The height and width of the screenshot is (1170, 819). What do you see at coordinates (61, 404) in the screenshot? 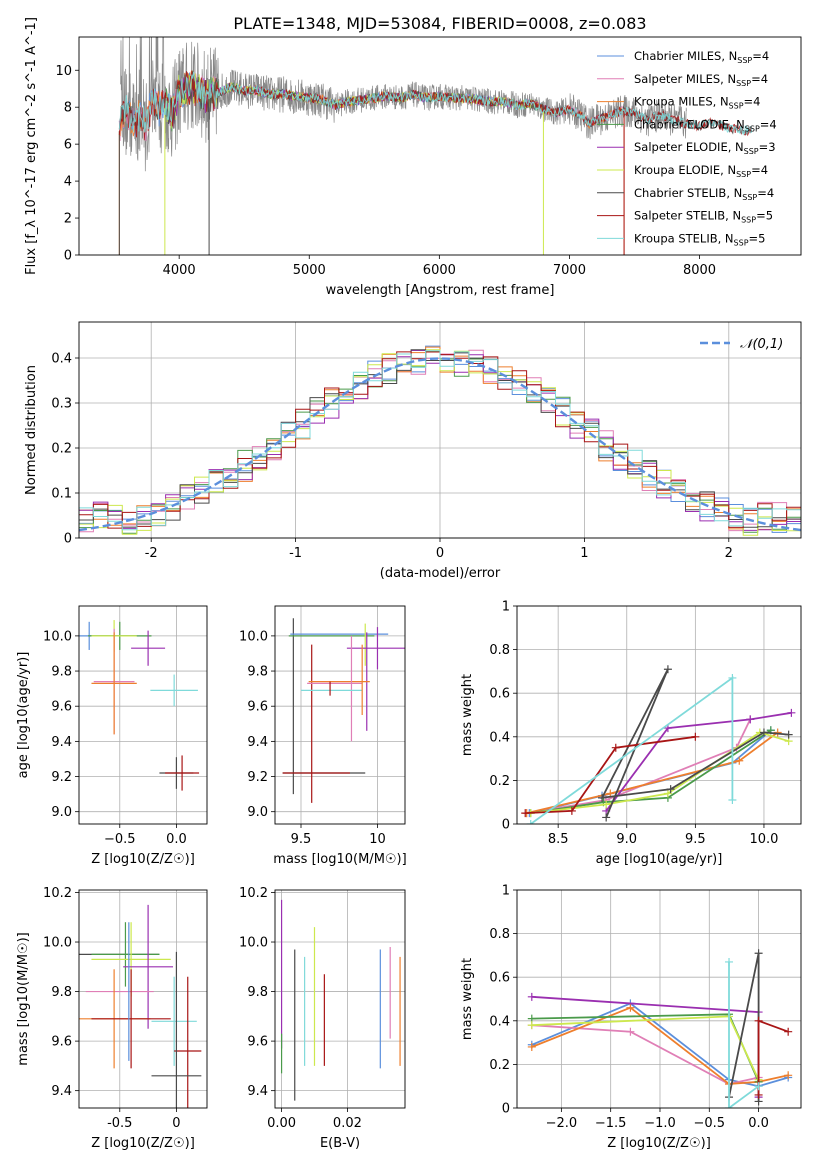
I see `y-tick-label: 0.3` at bounding box center [61, 404].